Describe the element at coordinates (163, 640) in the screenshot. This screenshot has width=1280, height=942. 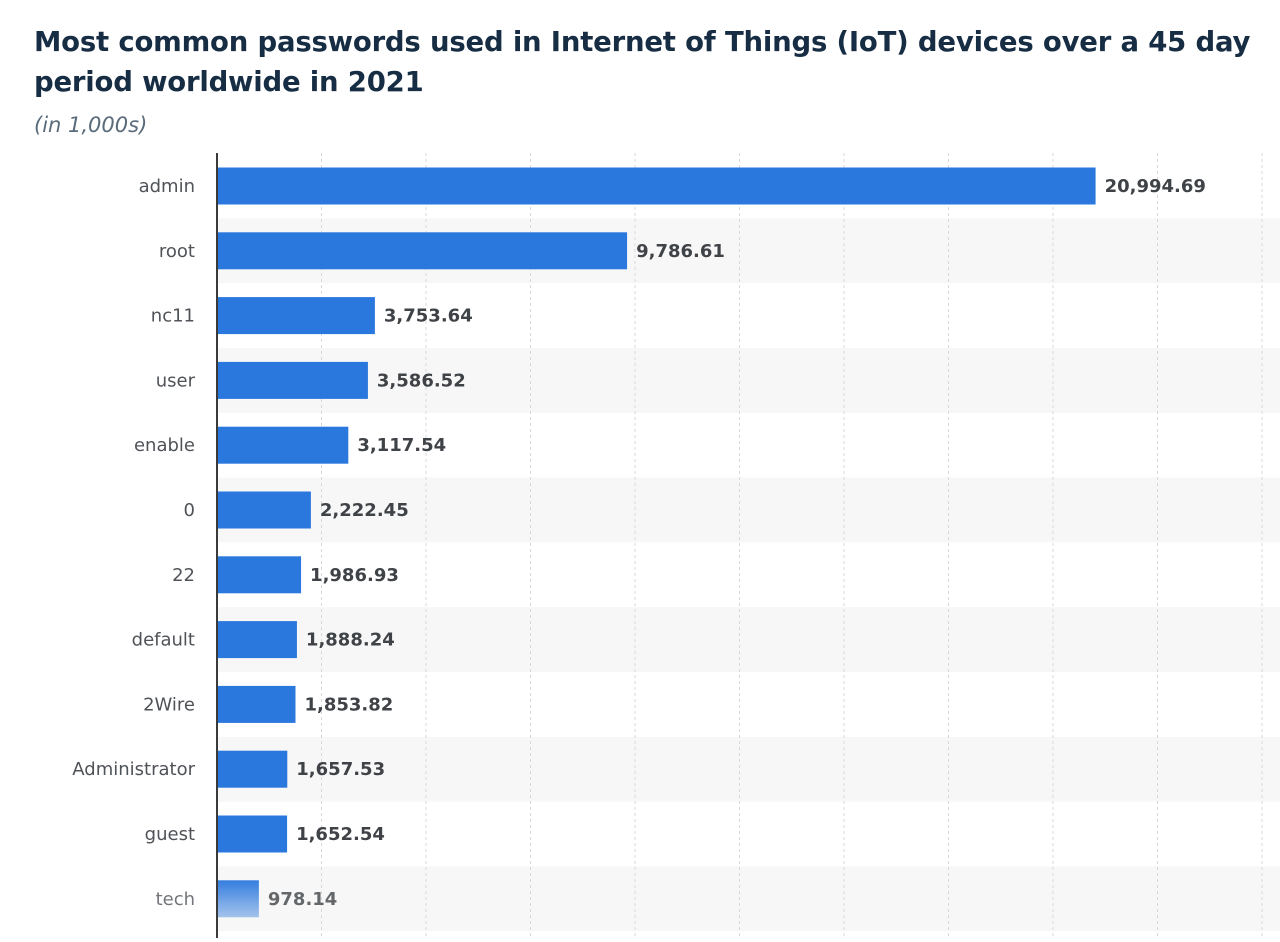
I see `category-label: default` at that location.